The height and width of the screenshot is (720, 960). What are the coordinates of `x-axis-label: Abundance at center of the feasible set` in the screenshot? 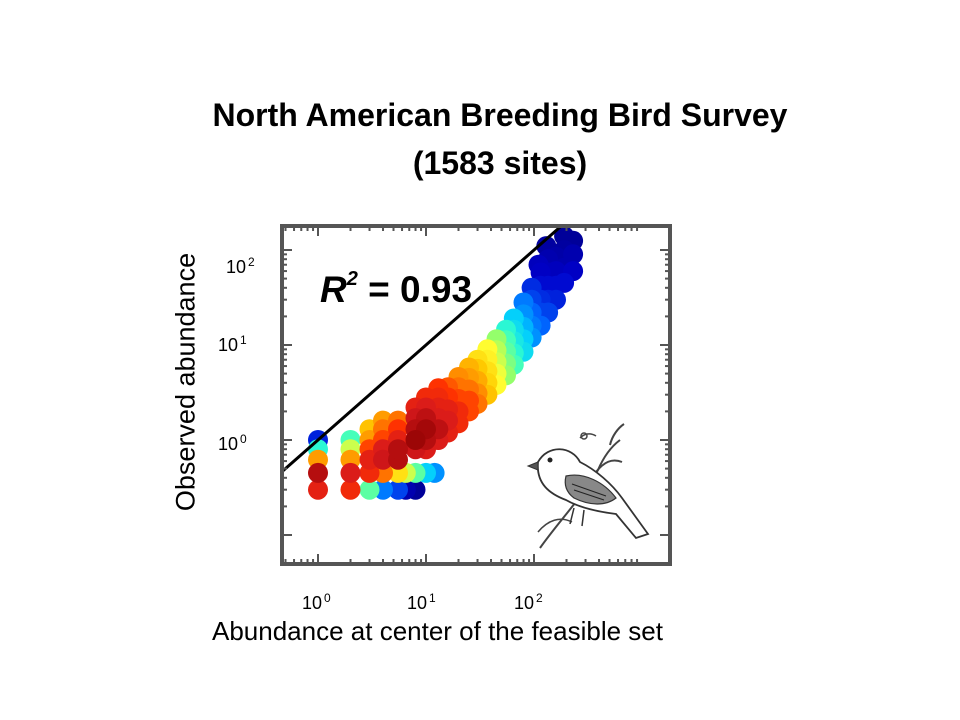 It's located at (437, 631).